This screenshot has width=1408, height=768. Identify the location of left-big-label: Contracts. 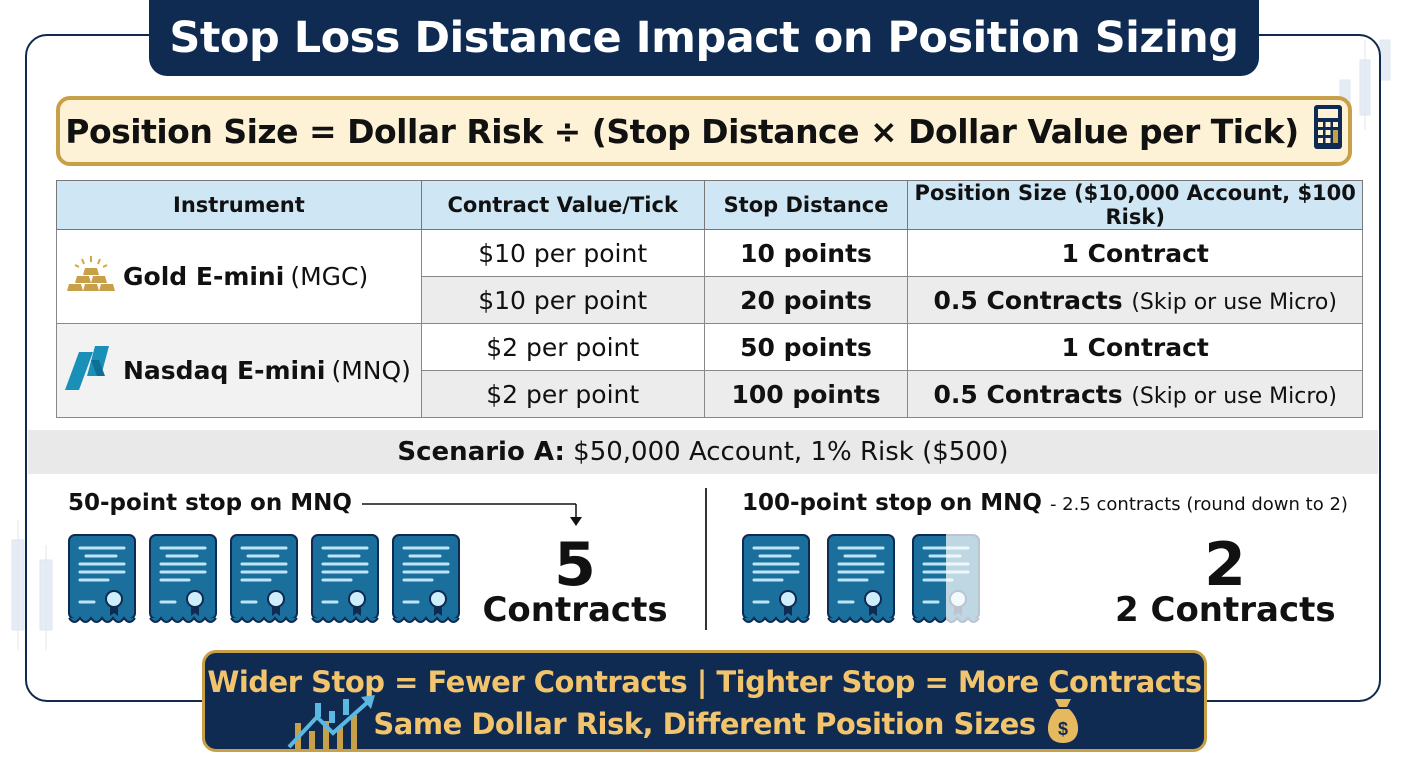
(575, 610).